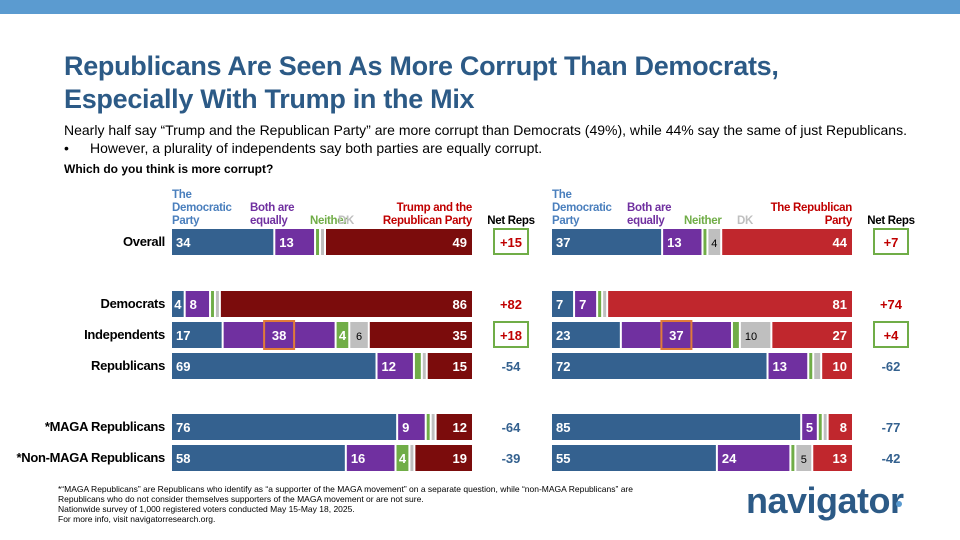  I want to click on panel-1-bar-maga-republicans-dem, so click(284, 427).